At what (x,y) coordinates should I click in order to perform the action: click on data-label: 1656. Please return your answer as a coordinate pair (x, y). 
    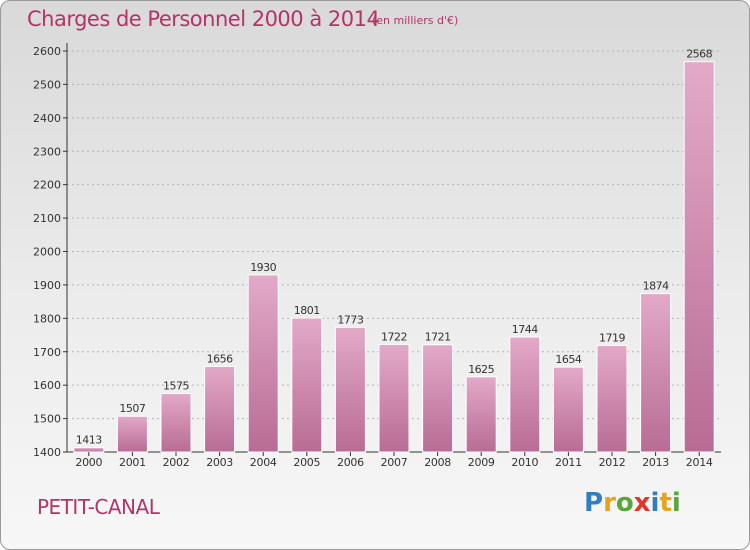
    Looking at the image, I should click on (220, 358).